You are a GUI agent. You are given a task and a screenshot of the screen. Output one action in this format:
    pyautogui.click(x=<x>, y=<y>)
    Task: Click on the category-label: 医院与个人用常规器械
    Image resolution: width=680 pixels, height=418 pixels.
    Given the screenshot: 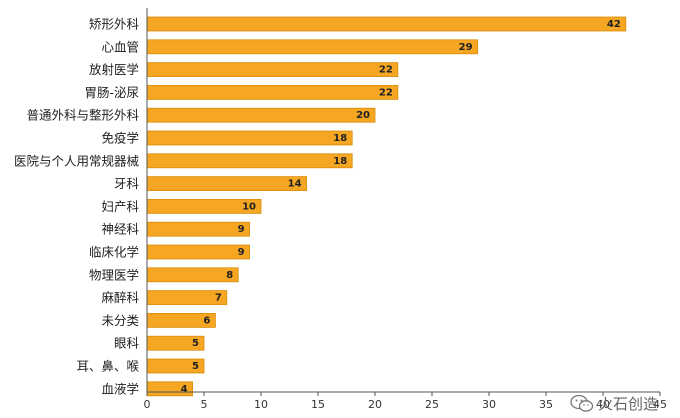 What is the action you would take?
    pyautogui.click(x=77, y=160)
    